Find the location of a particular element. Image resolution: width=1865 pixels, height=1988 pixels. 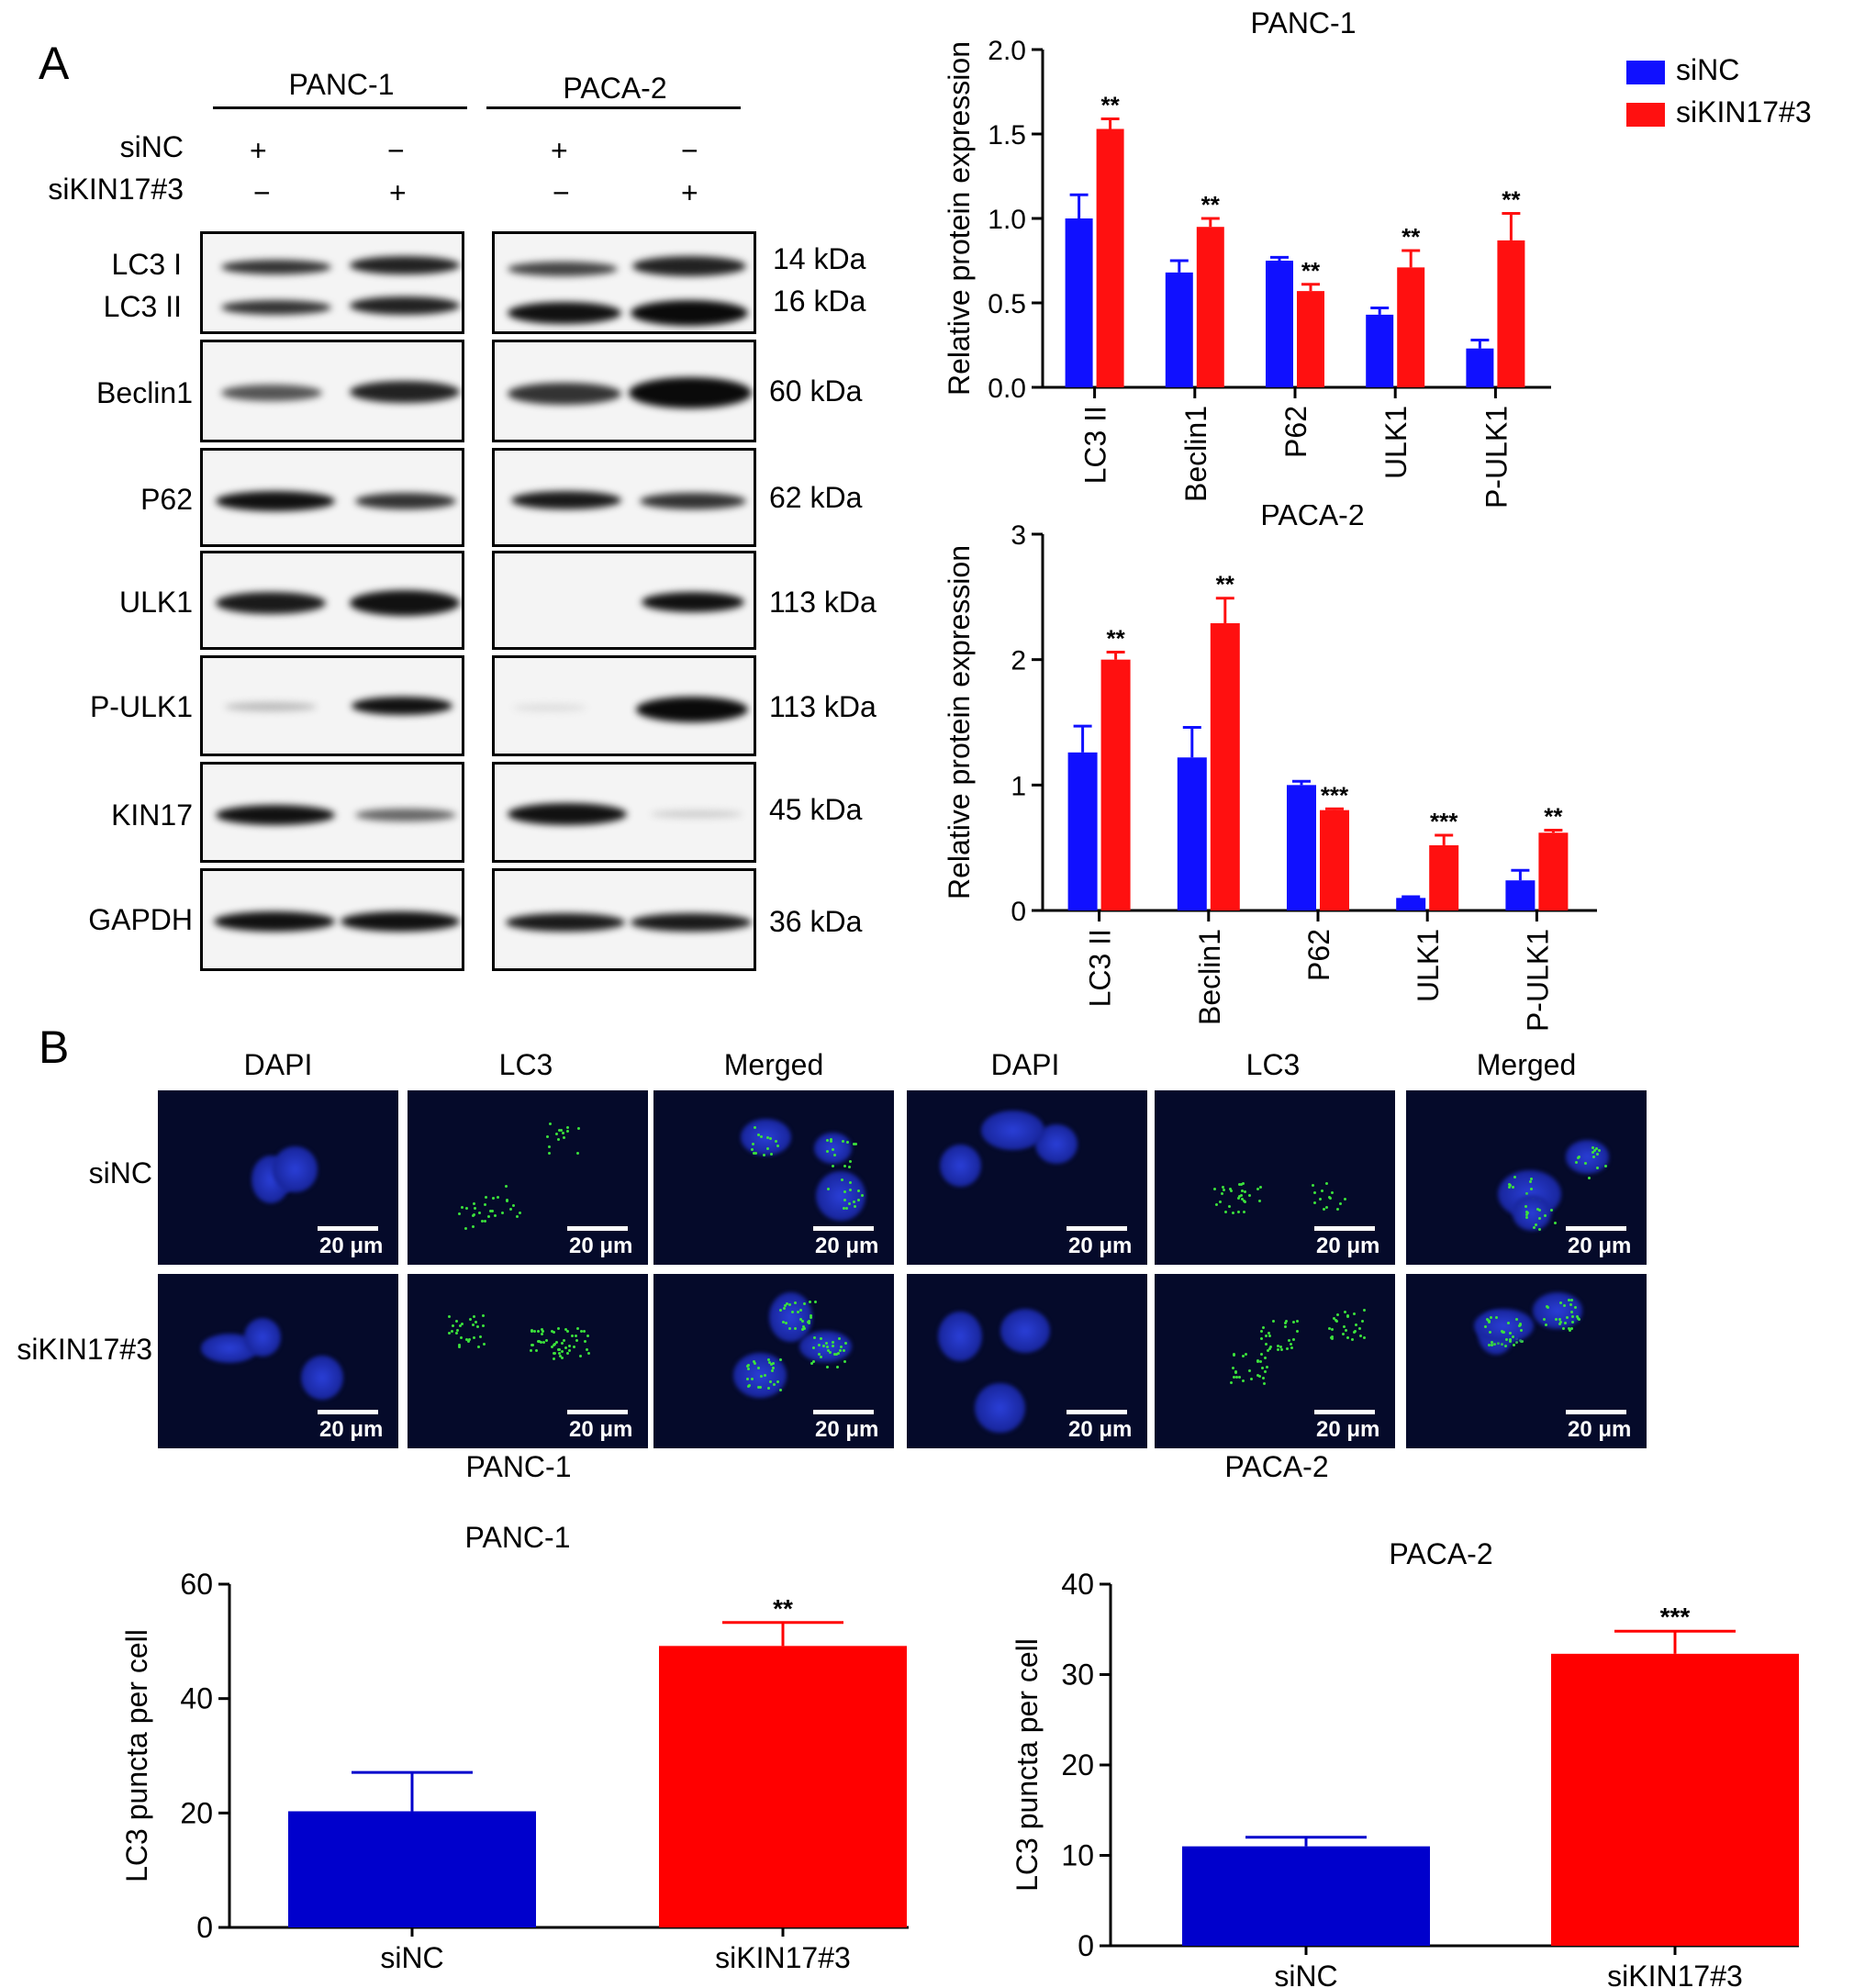

blot-beclin1-paca2 is located at coordinates (624, 391).